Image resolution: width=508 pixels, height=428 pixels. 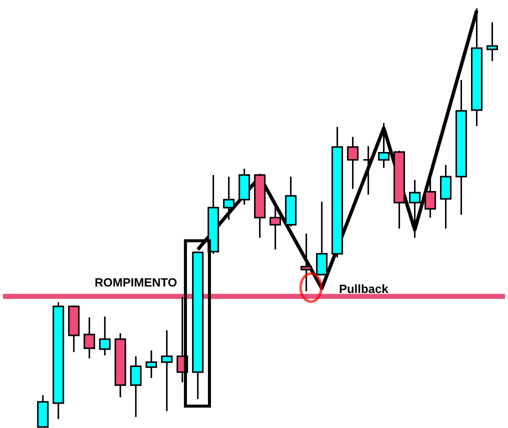 What do you see at coordinates (363, 289) in the screenshot?
I see `annotation: Pullback` at bounding box center [363, 289].